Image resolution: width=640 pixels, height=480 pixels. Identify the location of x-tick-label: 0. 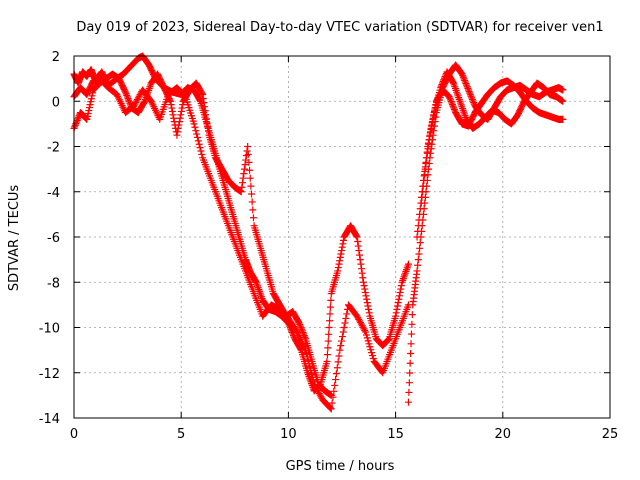
(74, 434).